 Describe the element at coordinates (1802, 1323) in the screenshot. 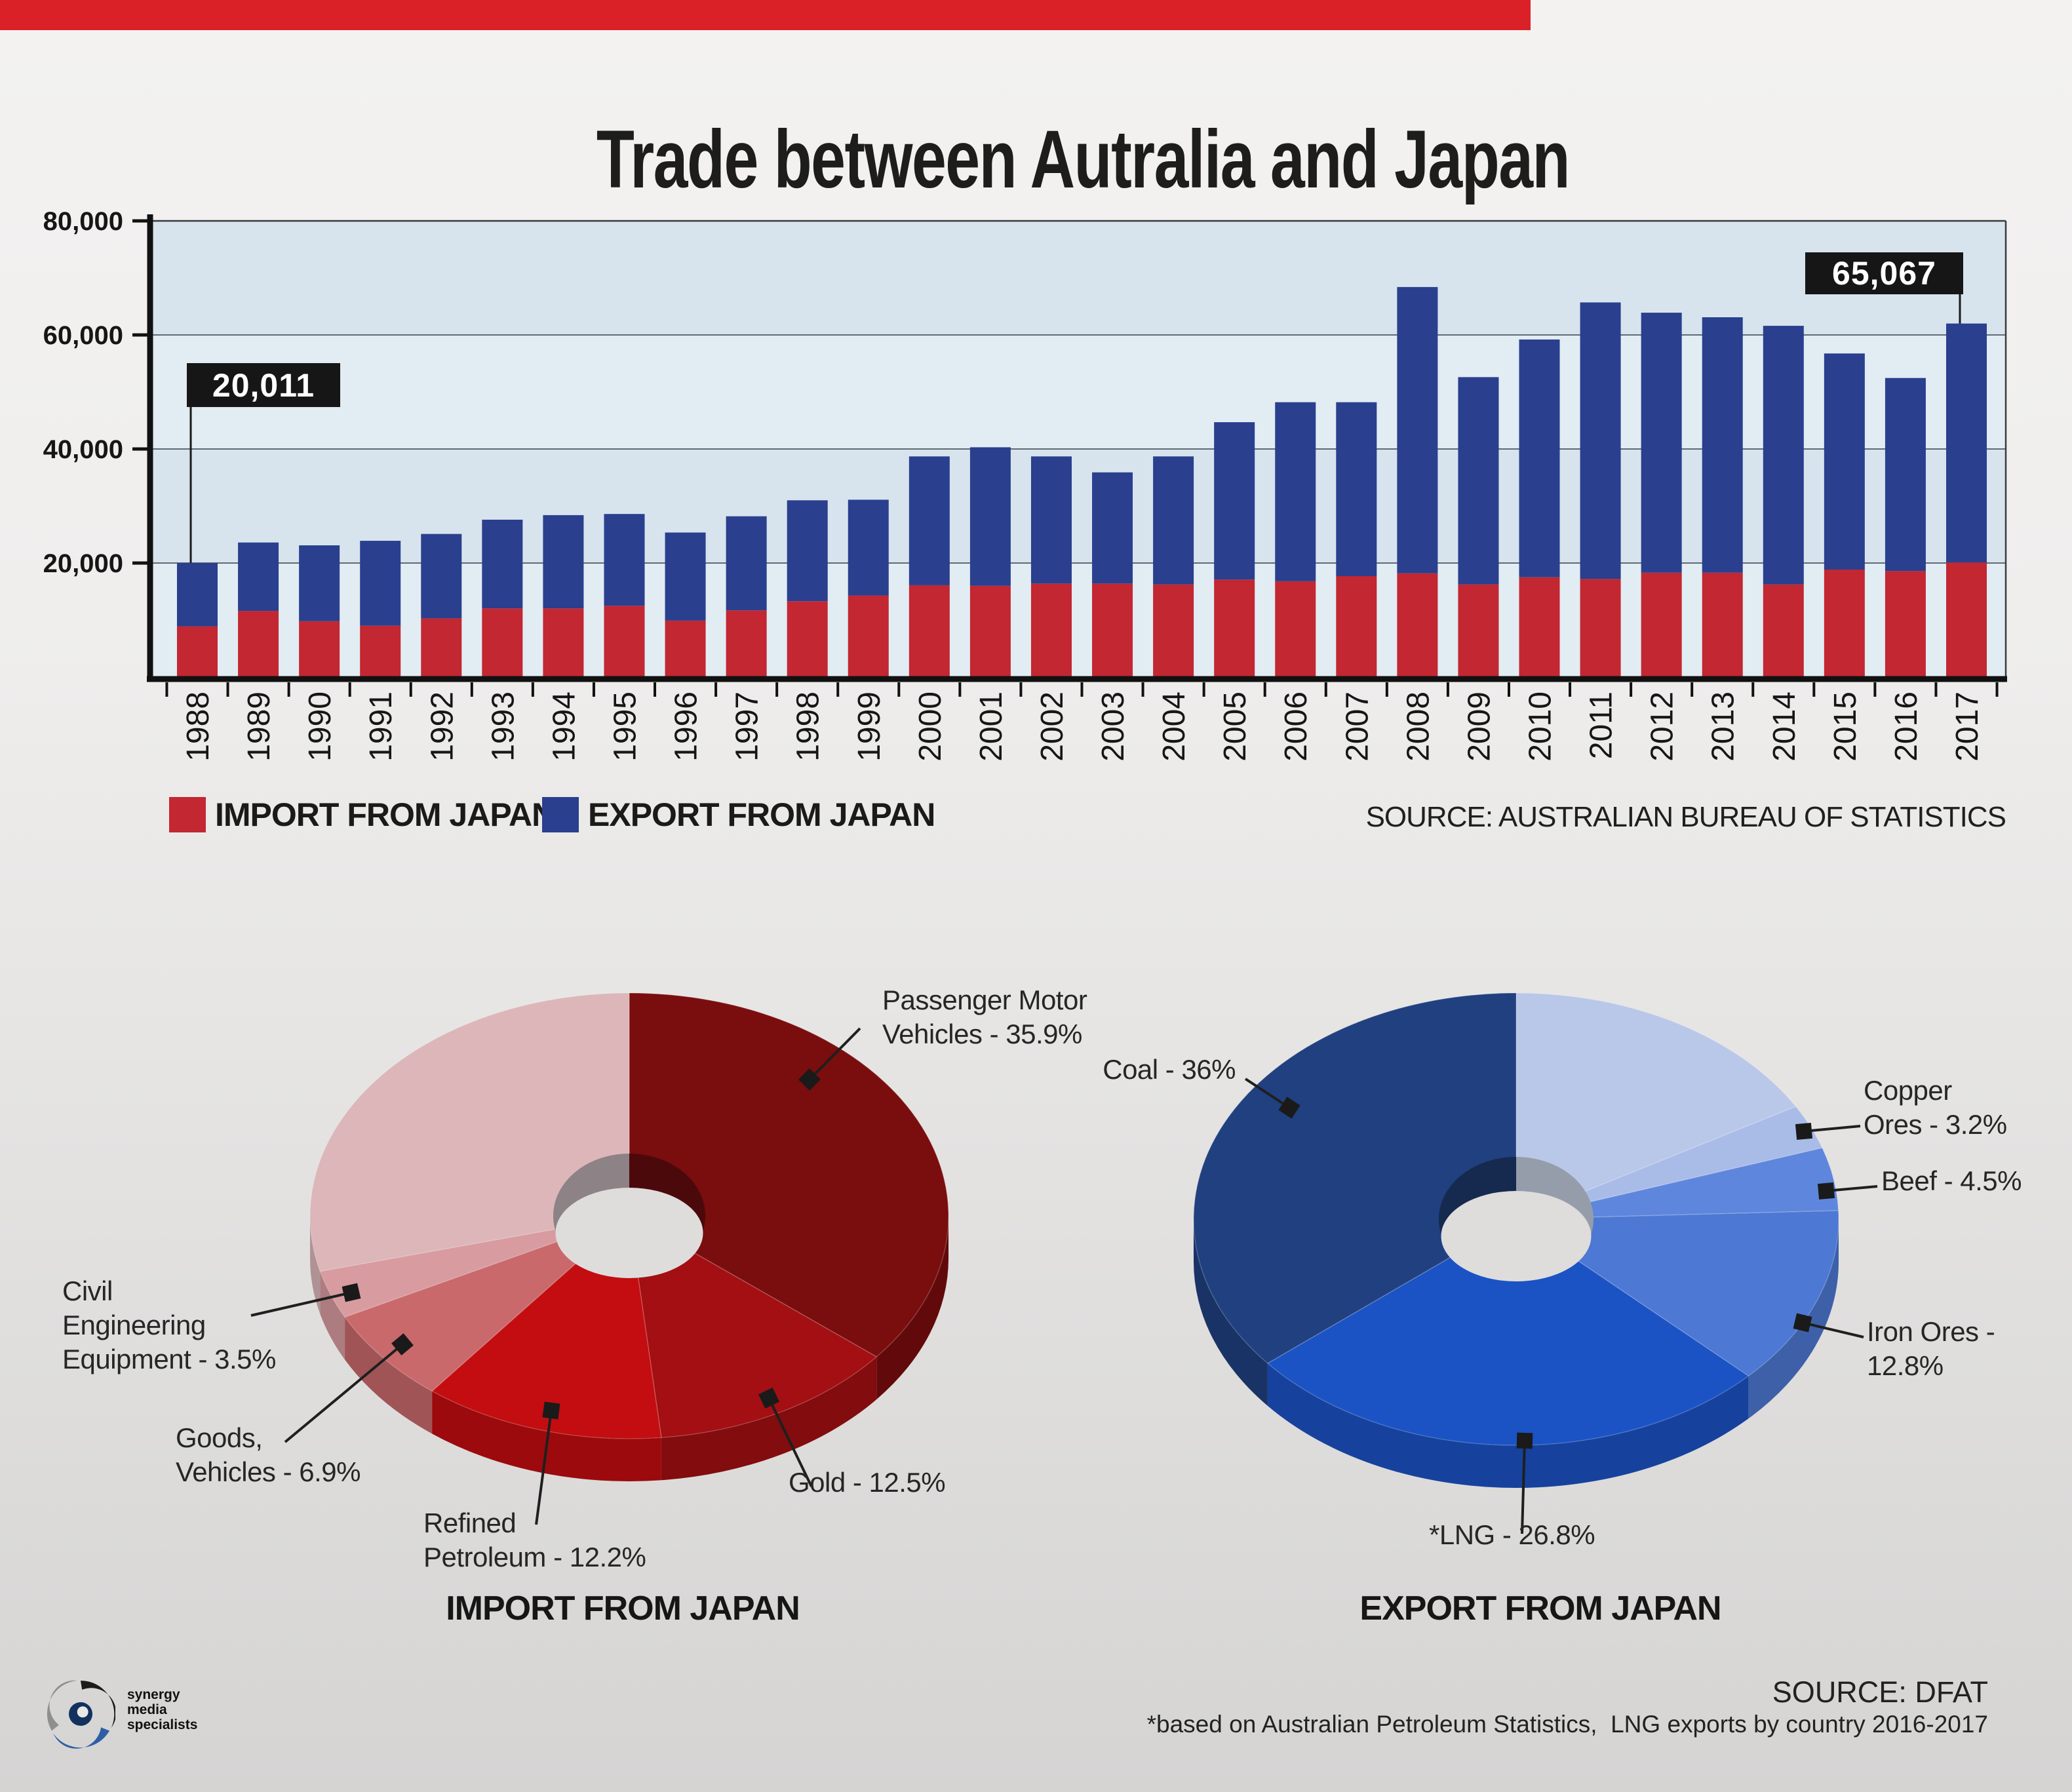

I see `leader-marker-iron` at that location.